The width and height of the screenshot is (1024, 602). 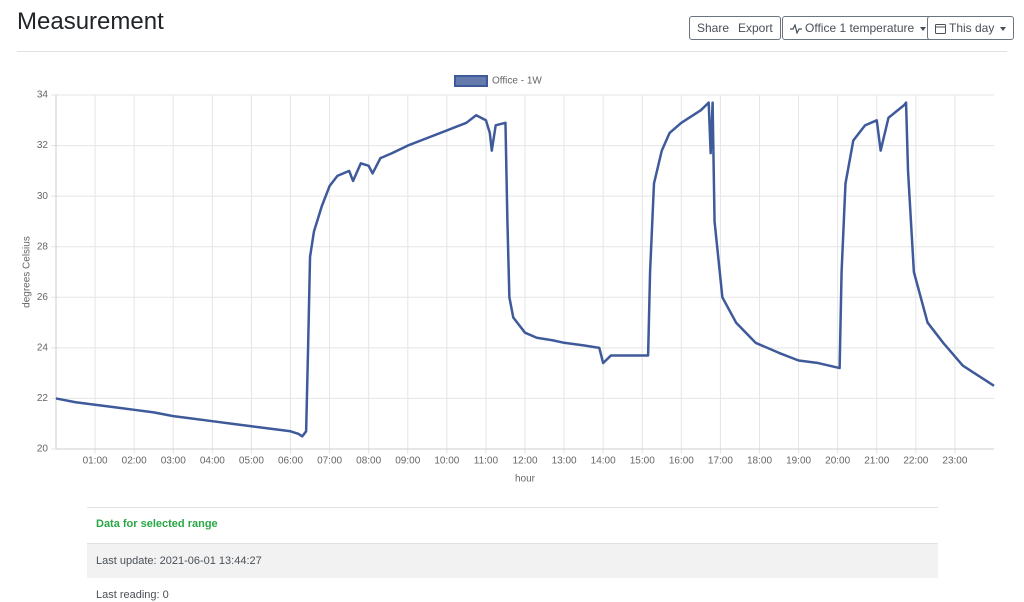 I want to click on share-button: Share, so click(x=713, y=28).